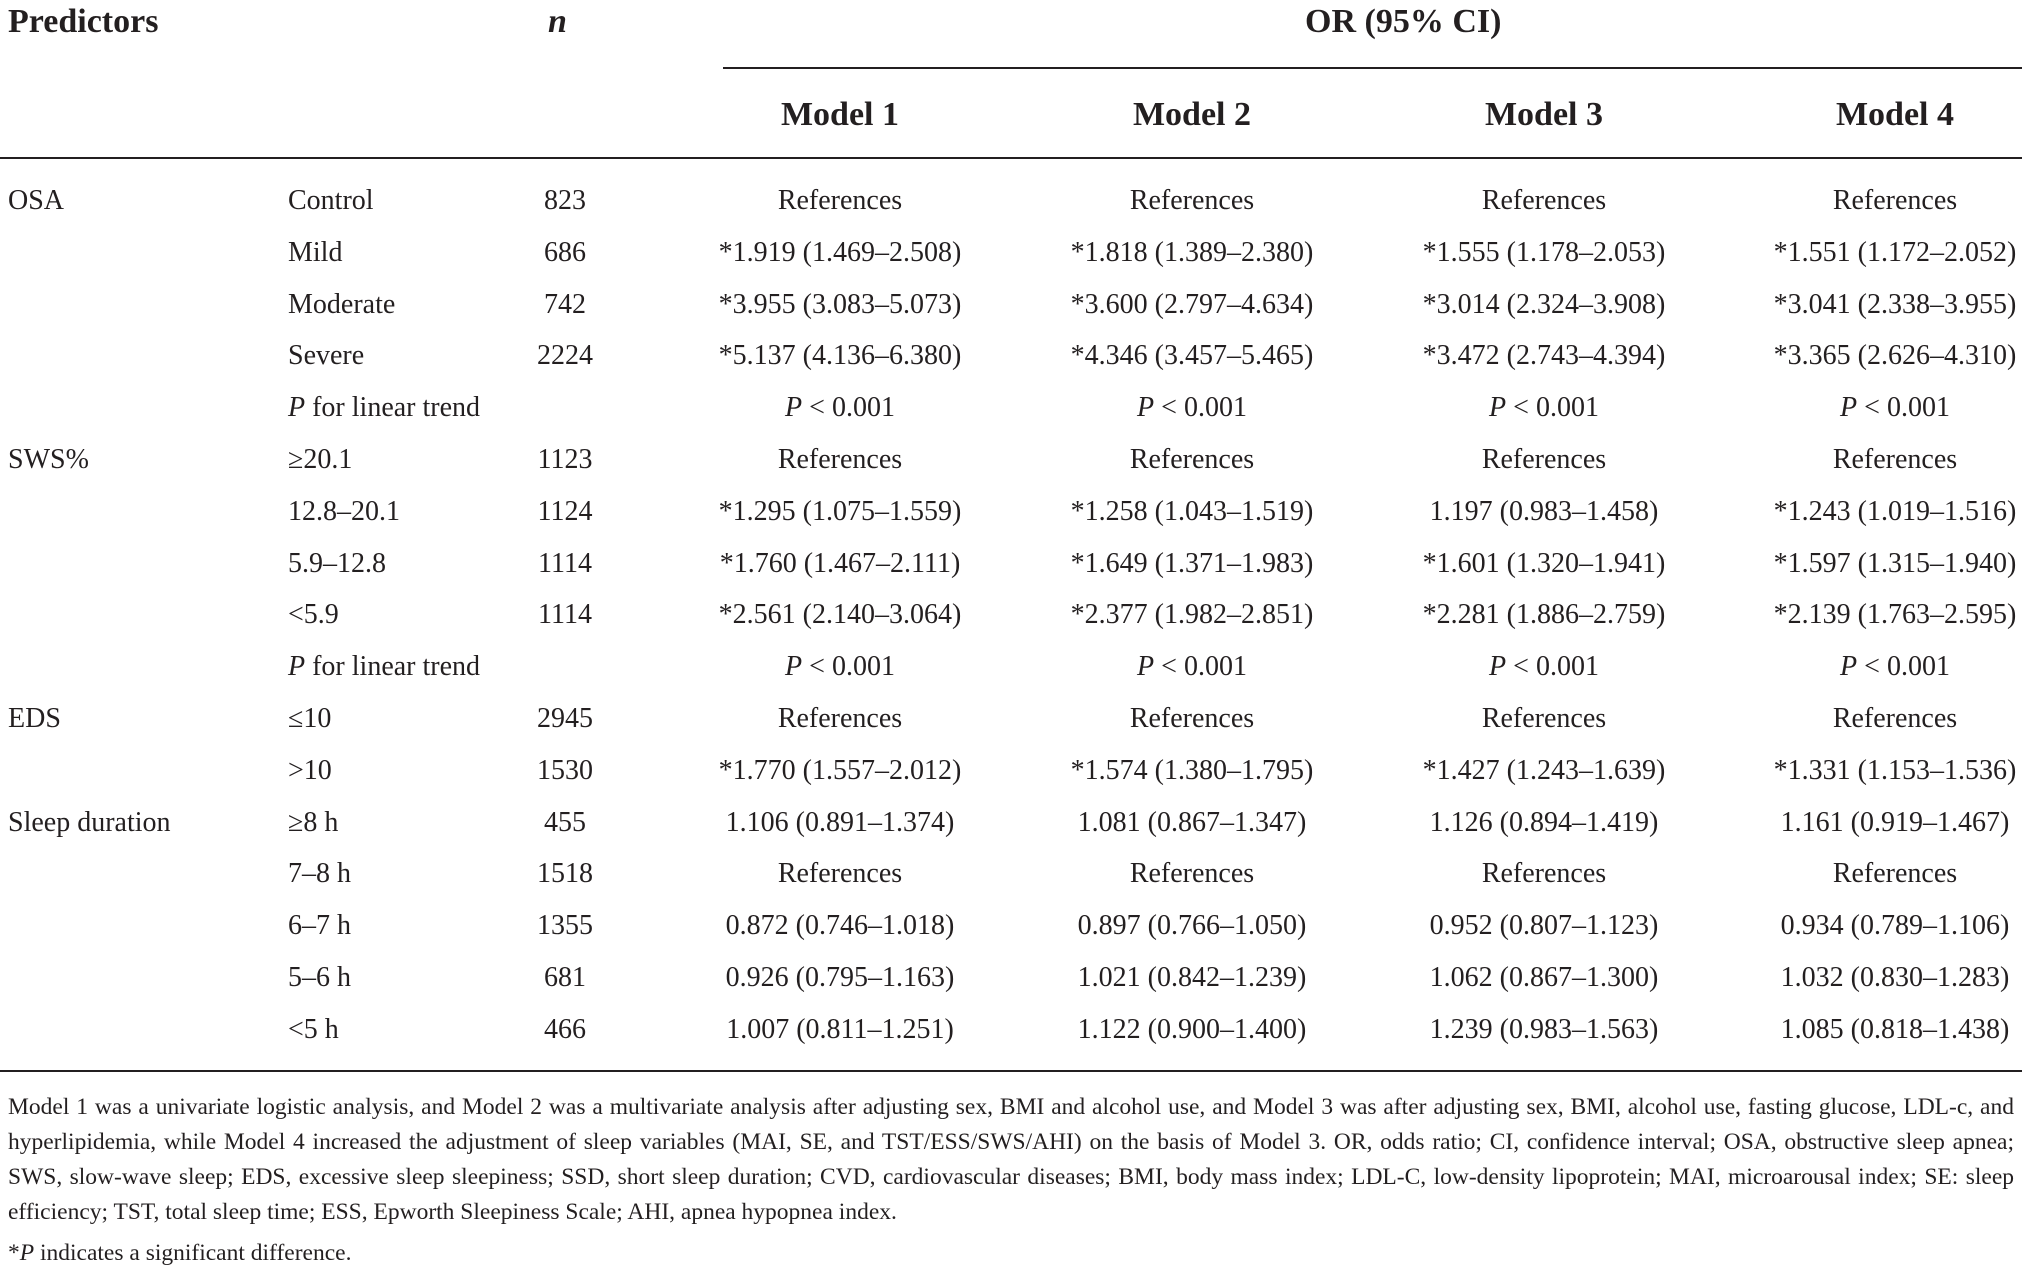  I want to click on row-model-4-text: 0.934 (0.789–1.106), so click(1895, 925).